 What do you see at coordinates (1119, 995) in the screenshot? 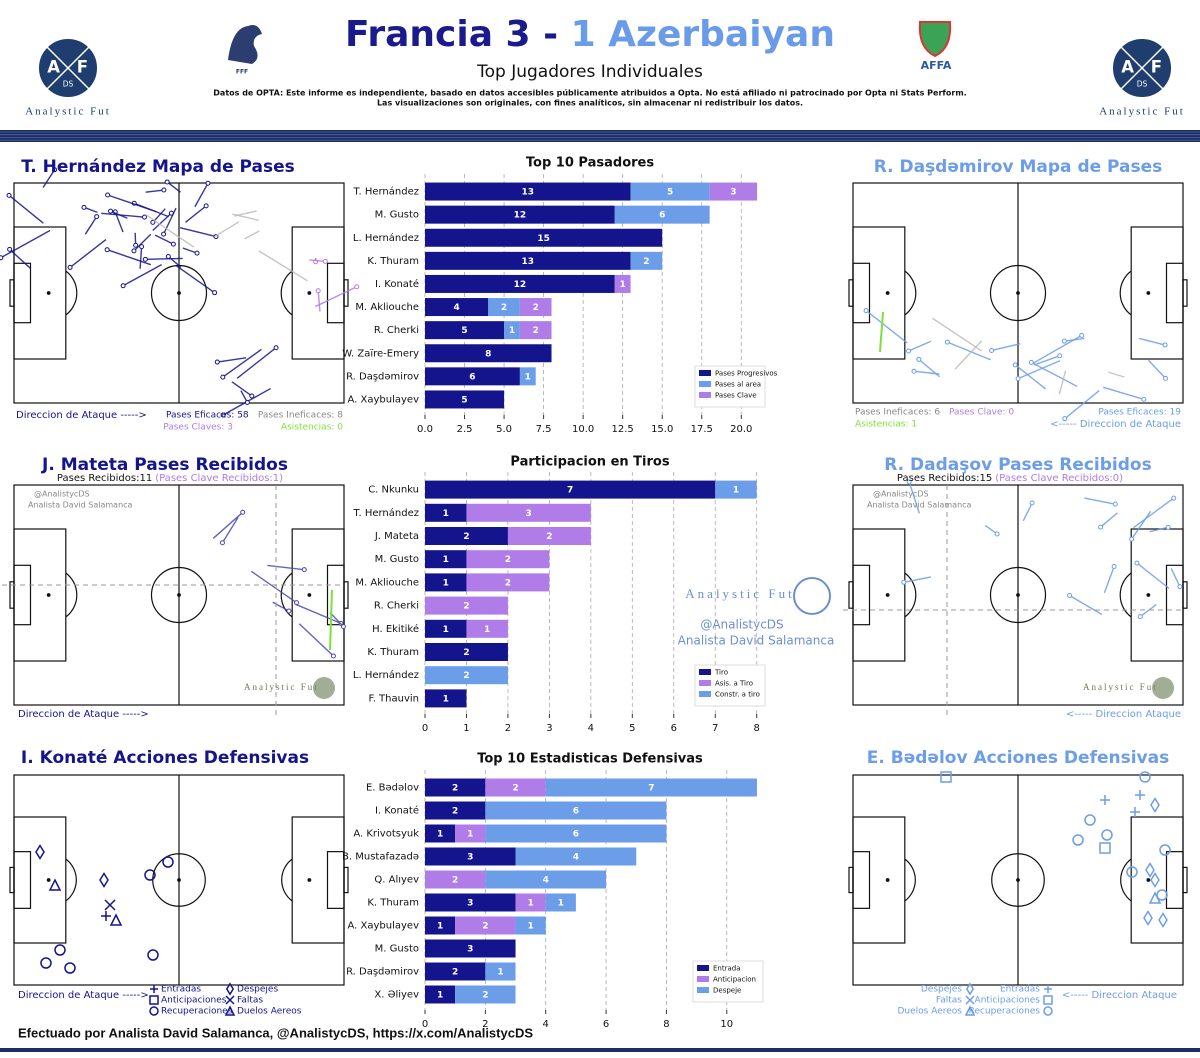
I see `panel-note: <----- Direccion Ataque` at bounding box center [1119, 995].